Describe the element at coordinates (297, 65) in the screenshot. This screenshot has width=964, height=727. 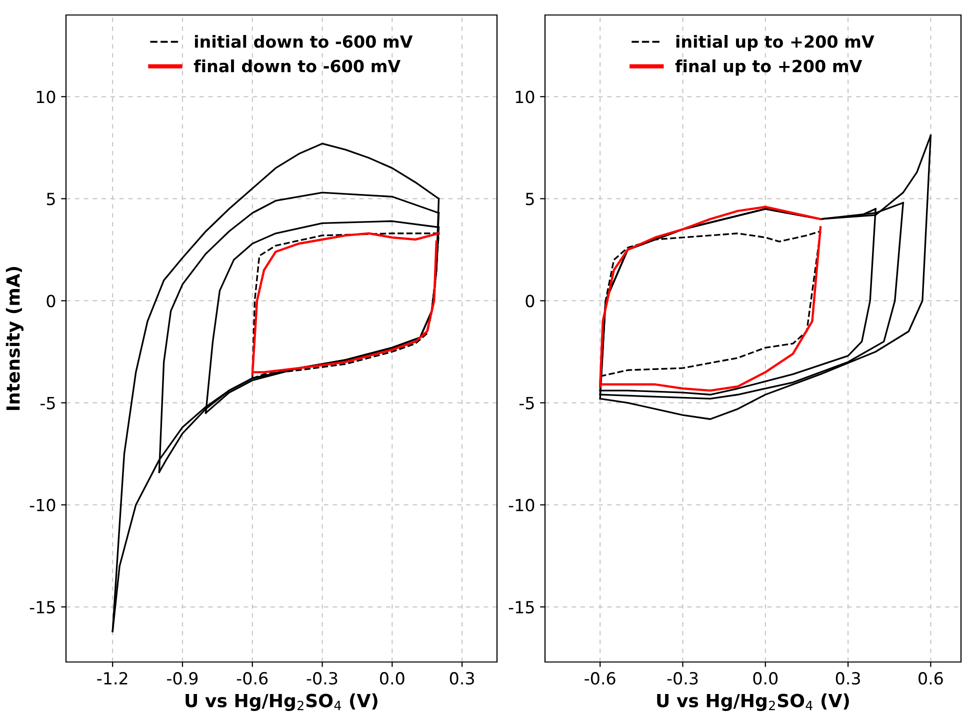
I see `legend-label: final down to -600 mV` at that location.